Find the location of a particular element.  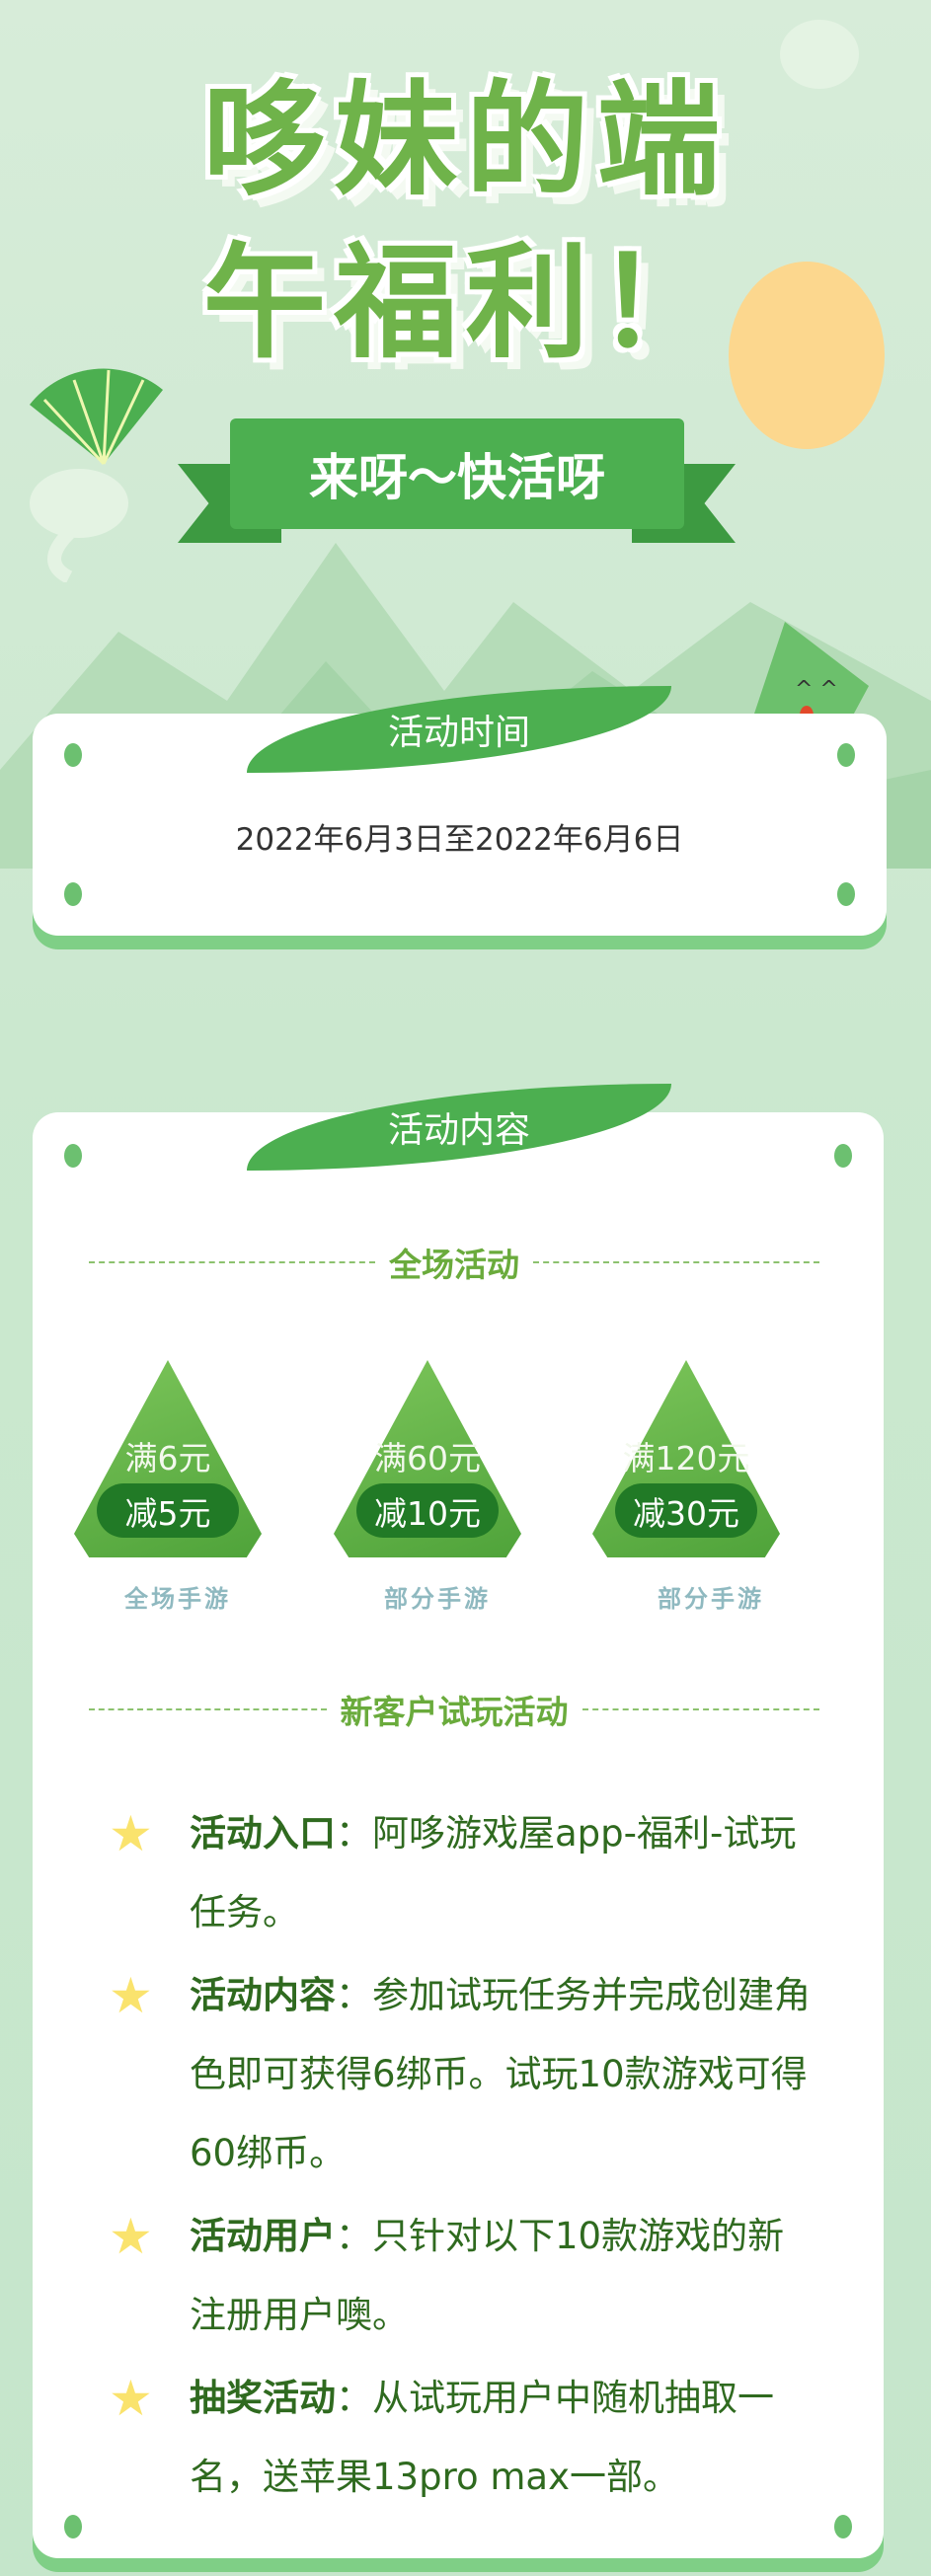

deal-threshold: 满60元 is located at coordinates (427, 1458).